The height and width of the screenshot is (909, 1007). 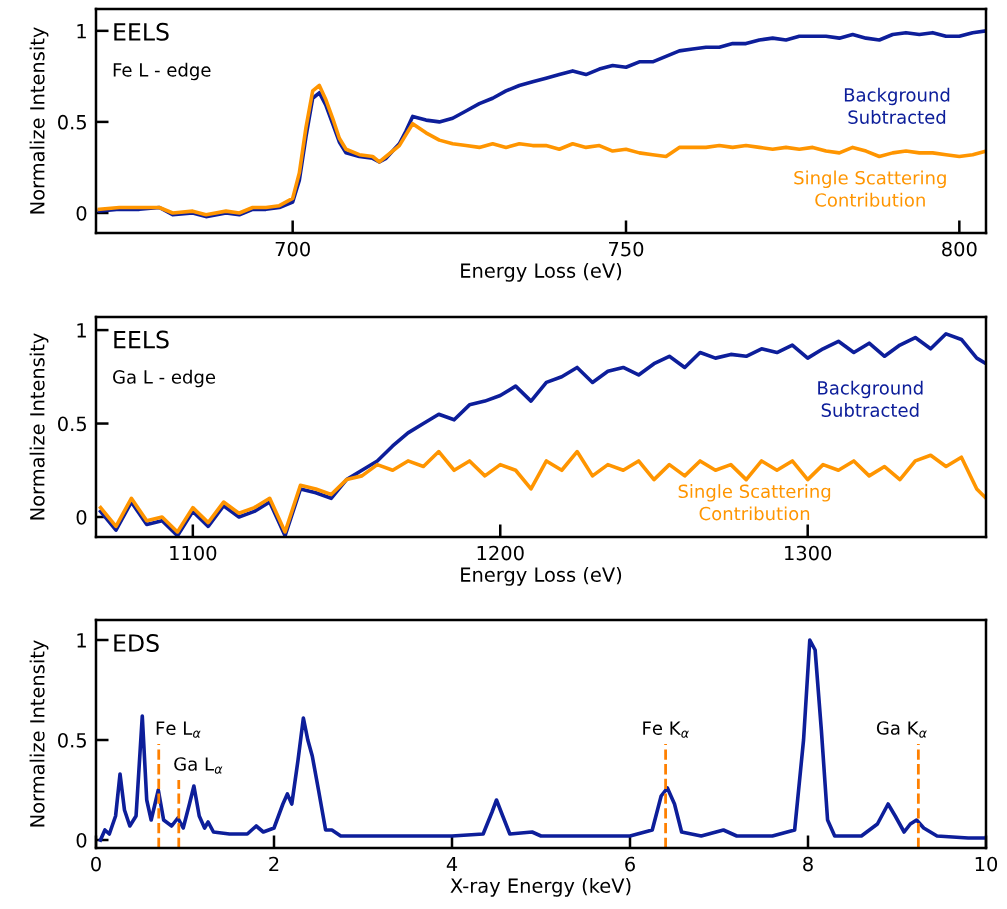 What do you see at coordinates (626, 249) in the screenshot?
I see `x-tick-label: 750` at bounding box center [626, 249].